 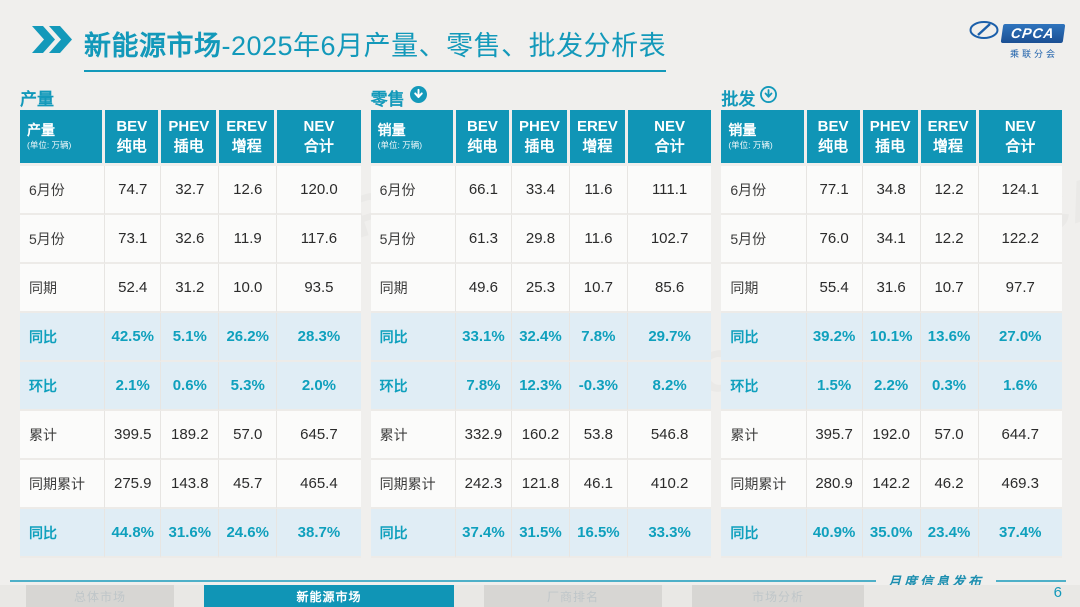 What do you see at coordinates (484, 533) in the screenshot?
I see `value-cell: 37.4%` at bounding box center [484, 533].